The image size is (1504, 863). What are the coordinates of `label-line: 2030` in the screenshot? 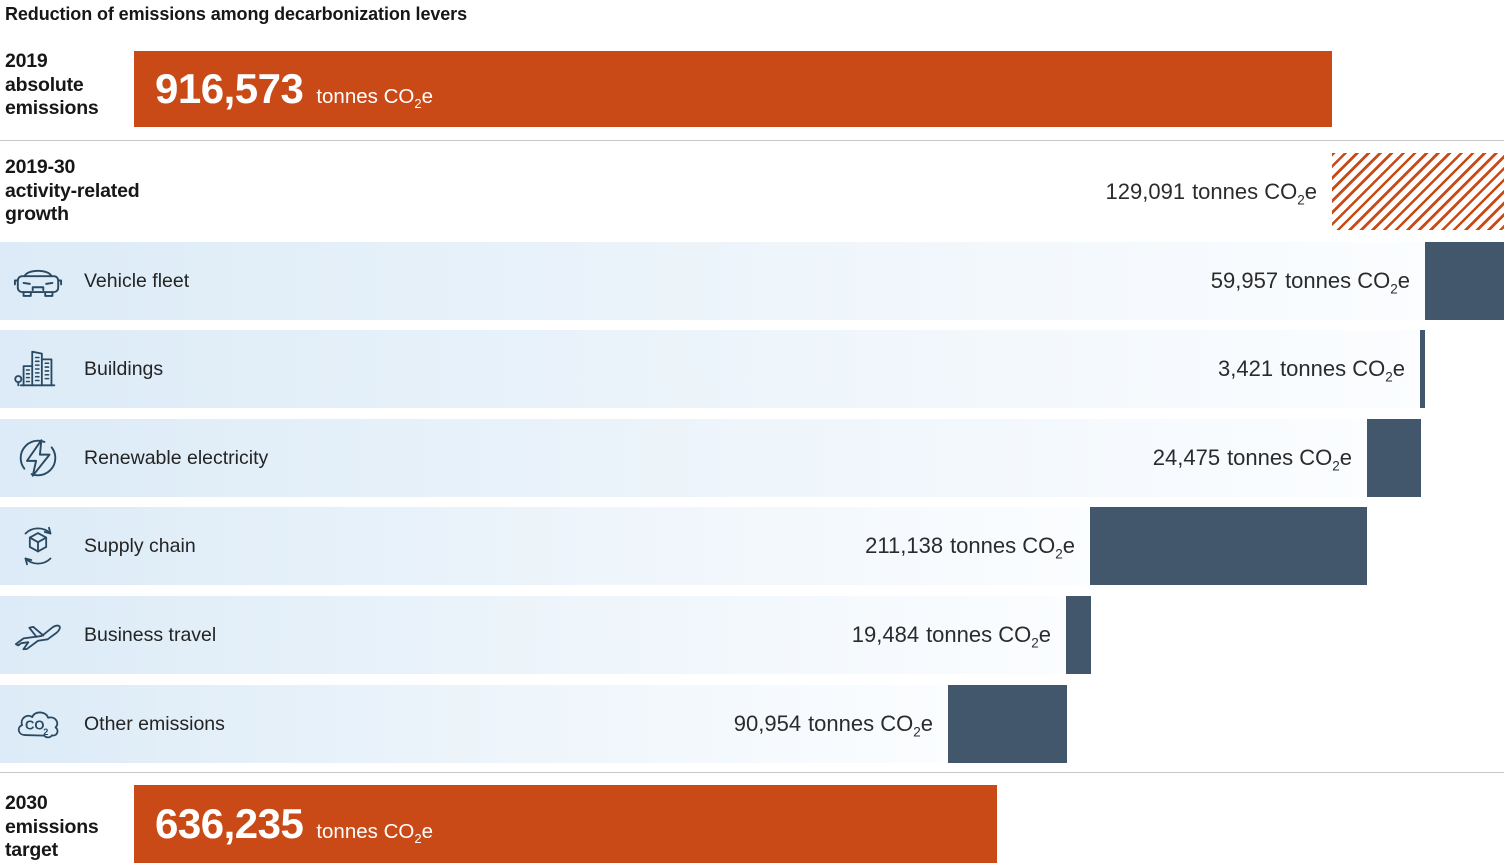 It's located at (26, 803).